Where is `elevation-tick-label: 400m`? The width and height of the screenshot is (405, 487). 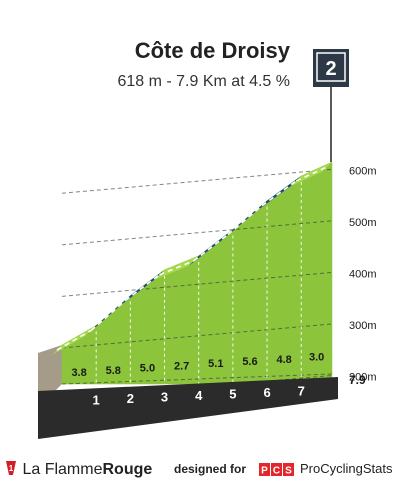
elevation-tick-label: 400m is located at coordinates (363, 274).